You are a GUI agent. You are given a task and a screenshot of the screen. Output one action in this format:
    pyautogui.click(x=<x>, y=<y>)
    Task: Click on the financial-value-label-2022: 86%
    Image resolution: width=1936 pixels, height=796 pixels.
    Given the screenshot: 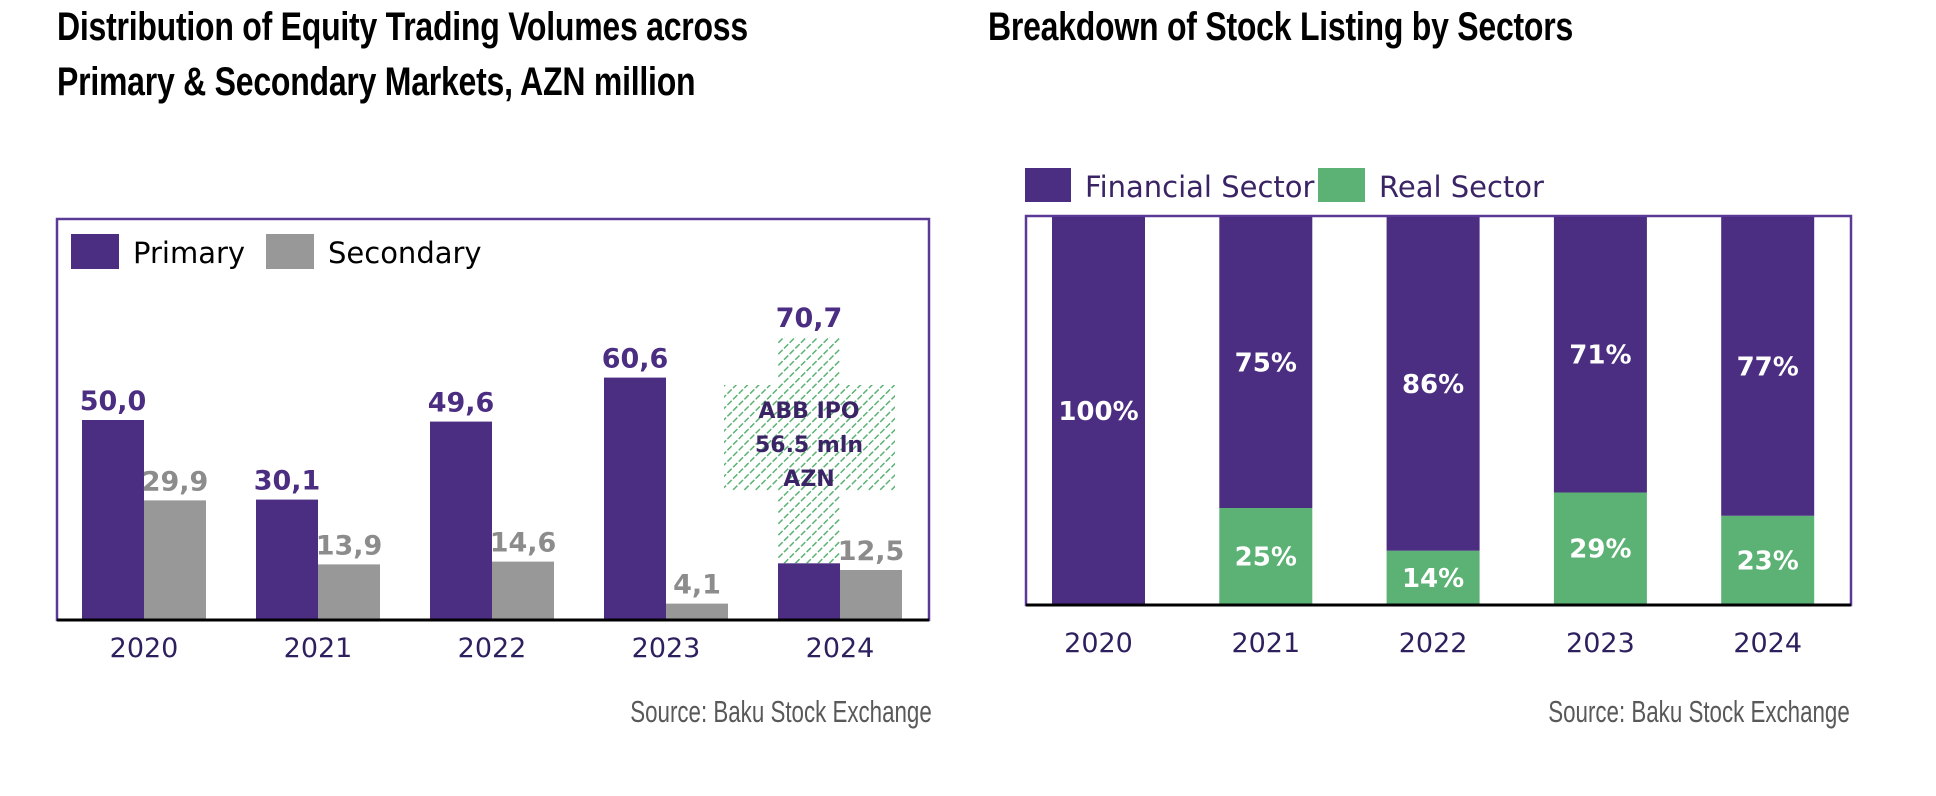 What is the action you would take?
    pyautogui.click(x=1433, y=385)
    